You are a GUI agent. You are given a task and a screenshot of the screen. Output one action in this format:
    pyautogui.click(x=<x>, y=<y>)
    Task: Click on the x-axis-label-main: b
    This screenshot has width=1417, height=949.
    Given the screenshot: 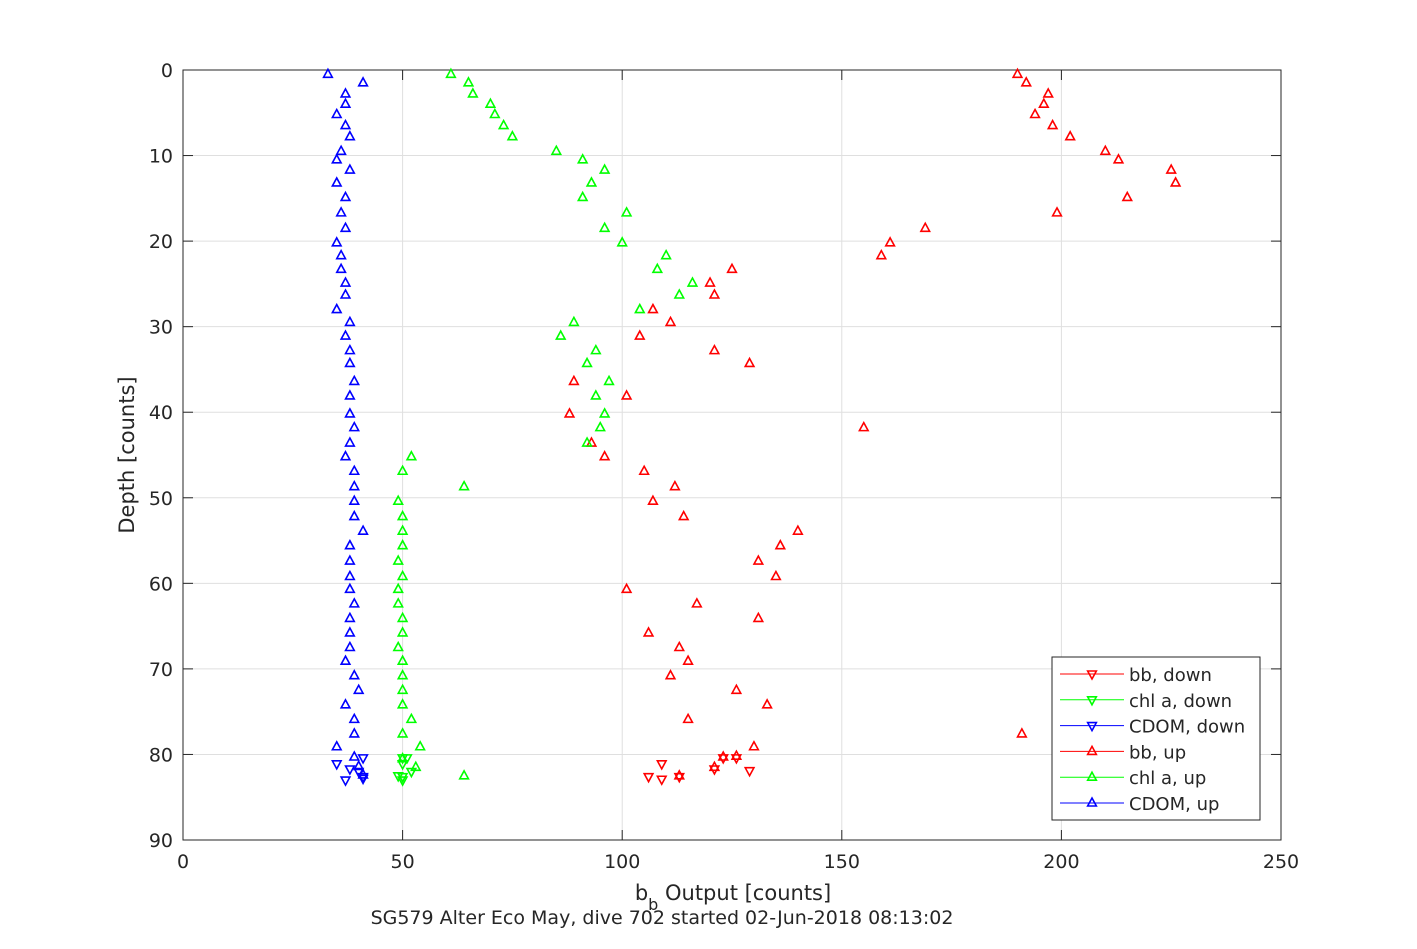 What is the action you would take?
    pyautogui.click(x=641, y=893)
    